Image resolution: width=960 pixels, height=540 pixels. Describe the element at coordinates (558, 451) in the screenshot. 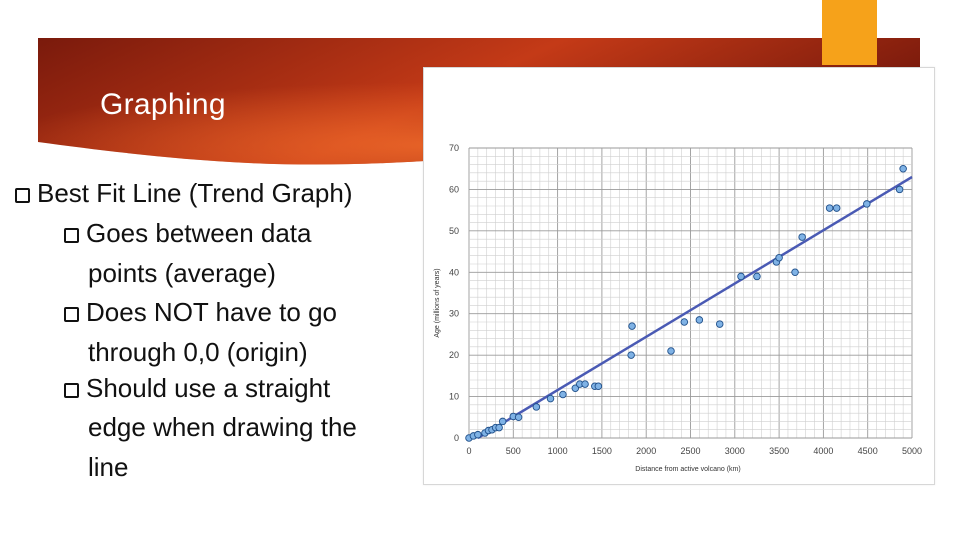

I see `x-tick-label: 1000` at that location.